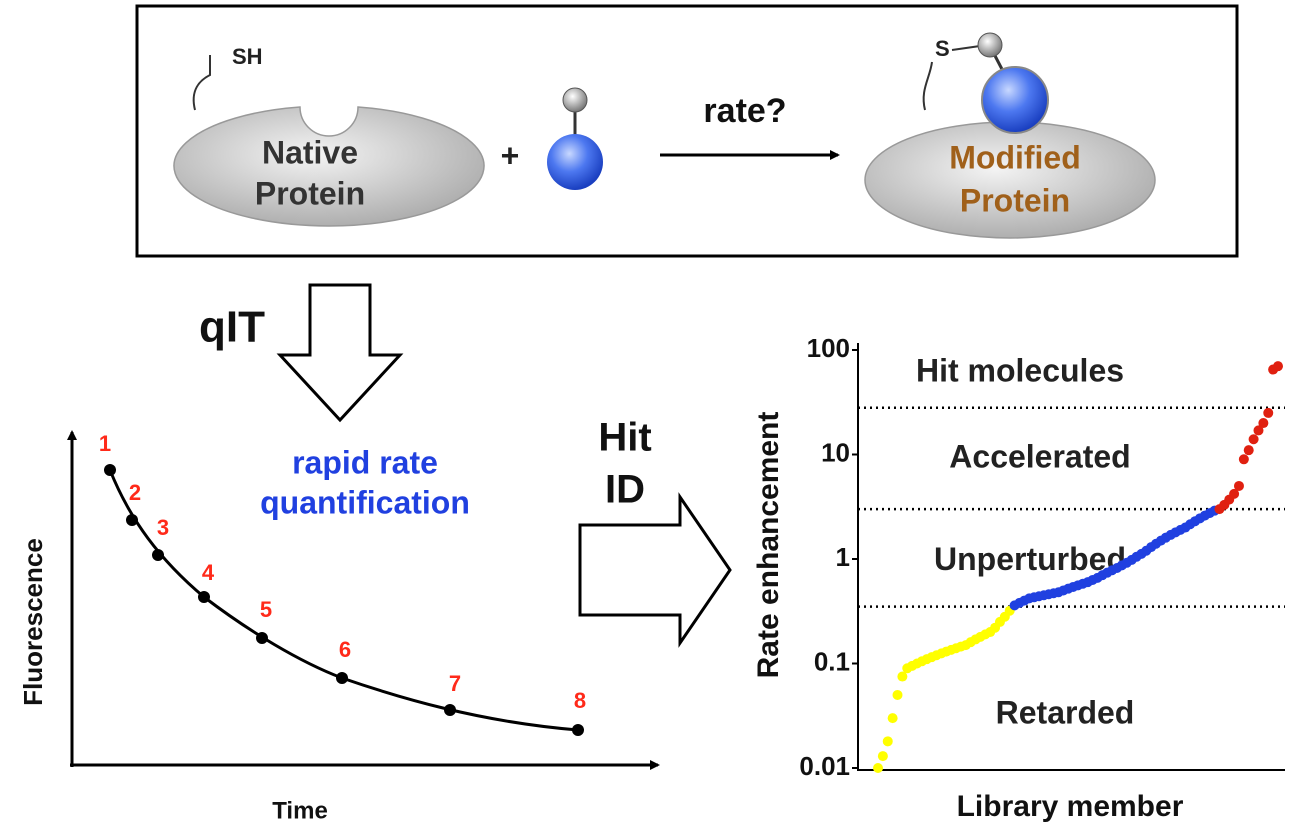  Describe the element at coordinates (966, 48) in the screenshot. I see `linker-bond` at that location.